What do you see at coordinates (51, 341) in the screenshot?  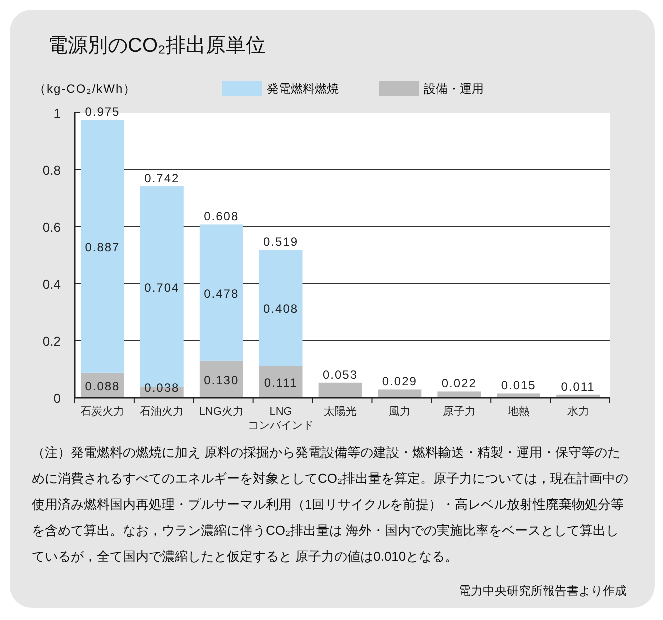 I see `y-tick-label: 0.2` at bounding box center [51, 341].